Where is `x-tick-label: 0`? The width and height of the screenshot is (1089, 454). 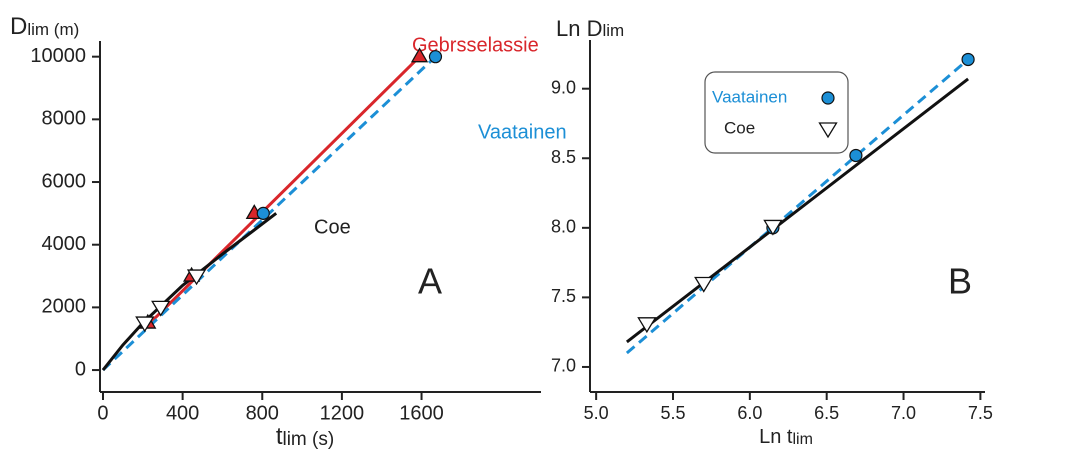
x-tick-label: 0 is located at coordinates (102, 413).